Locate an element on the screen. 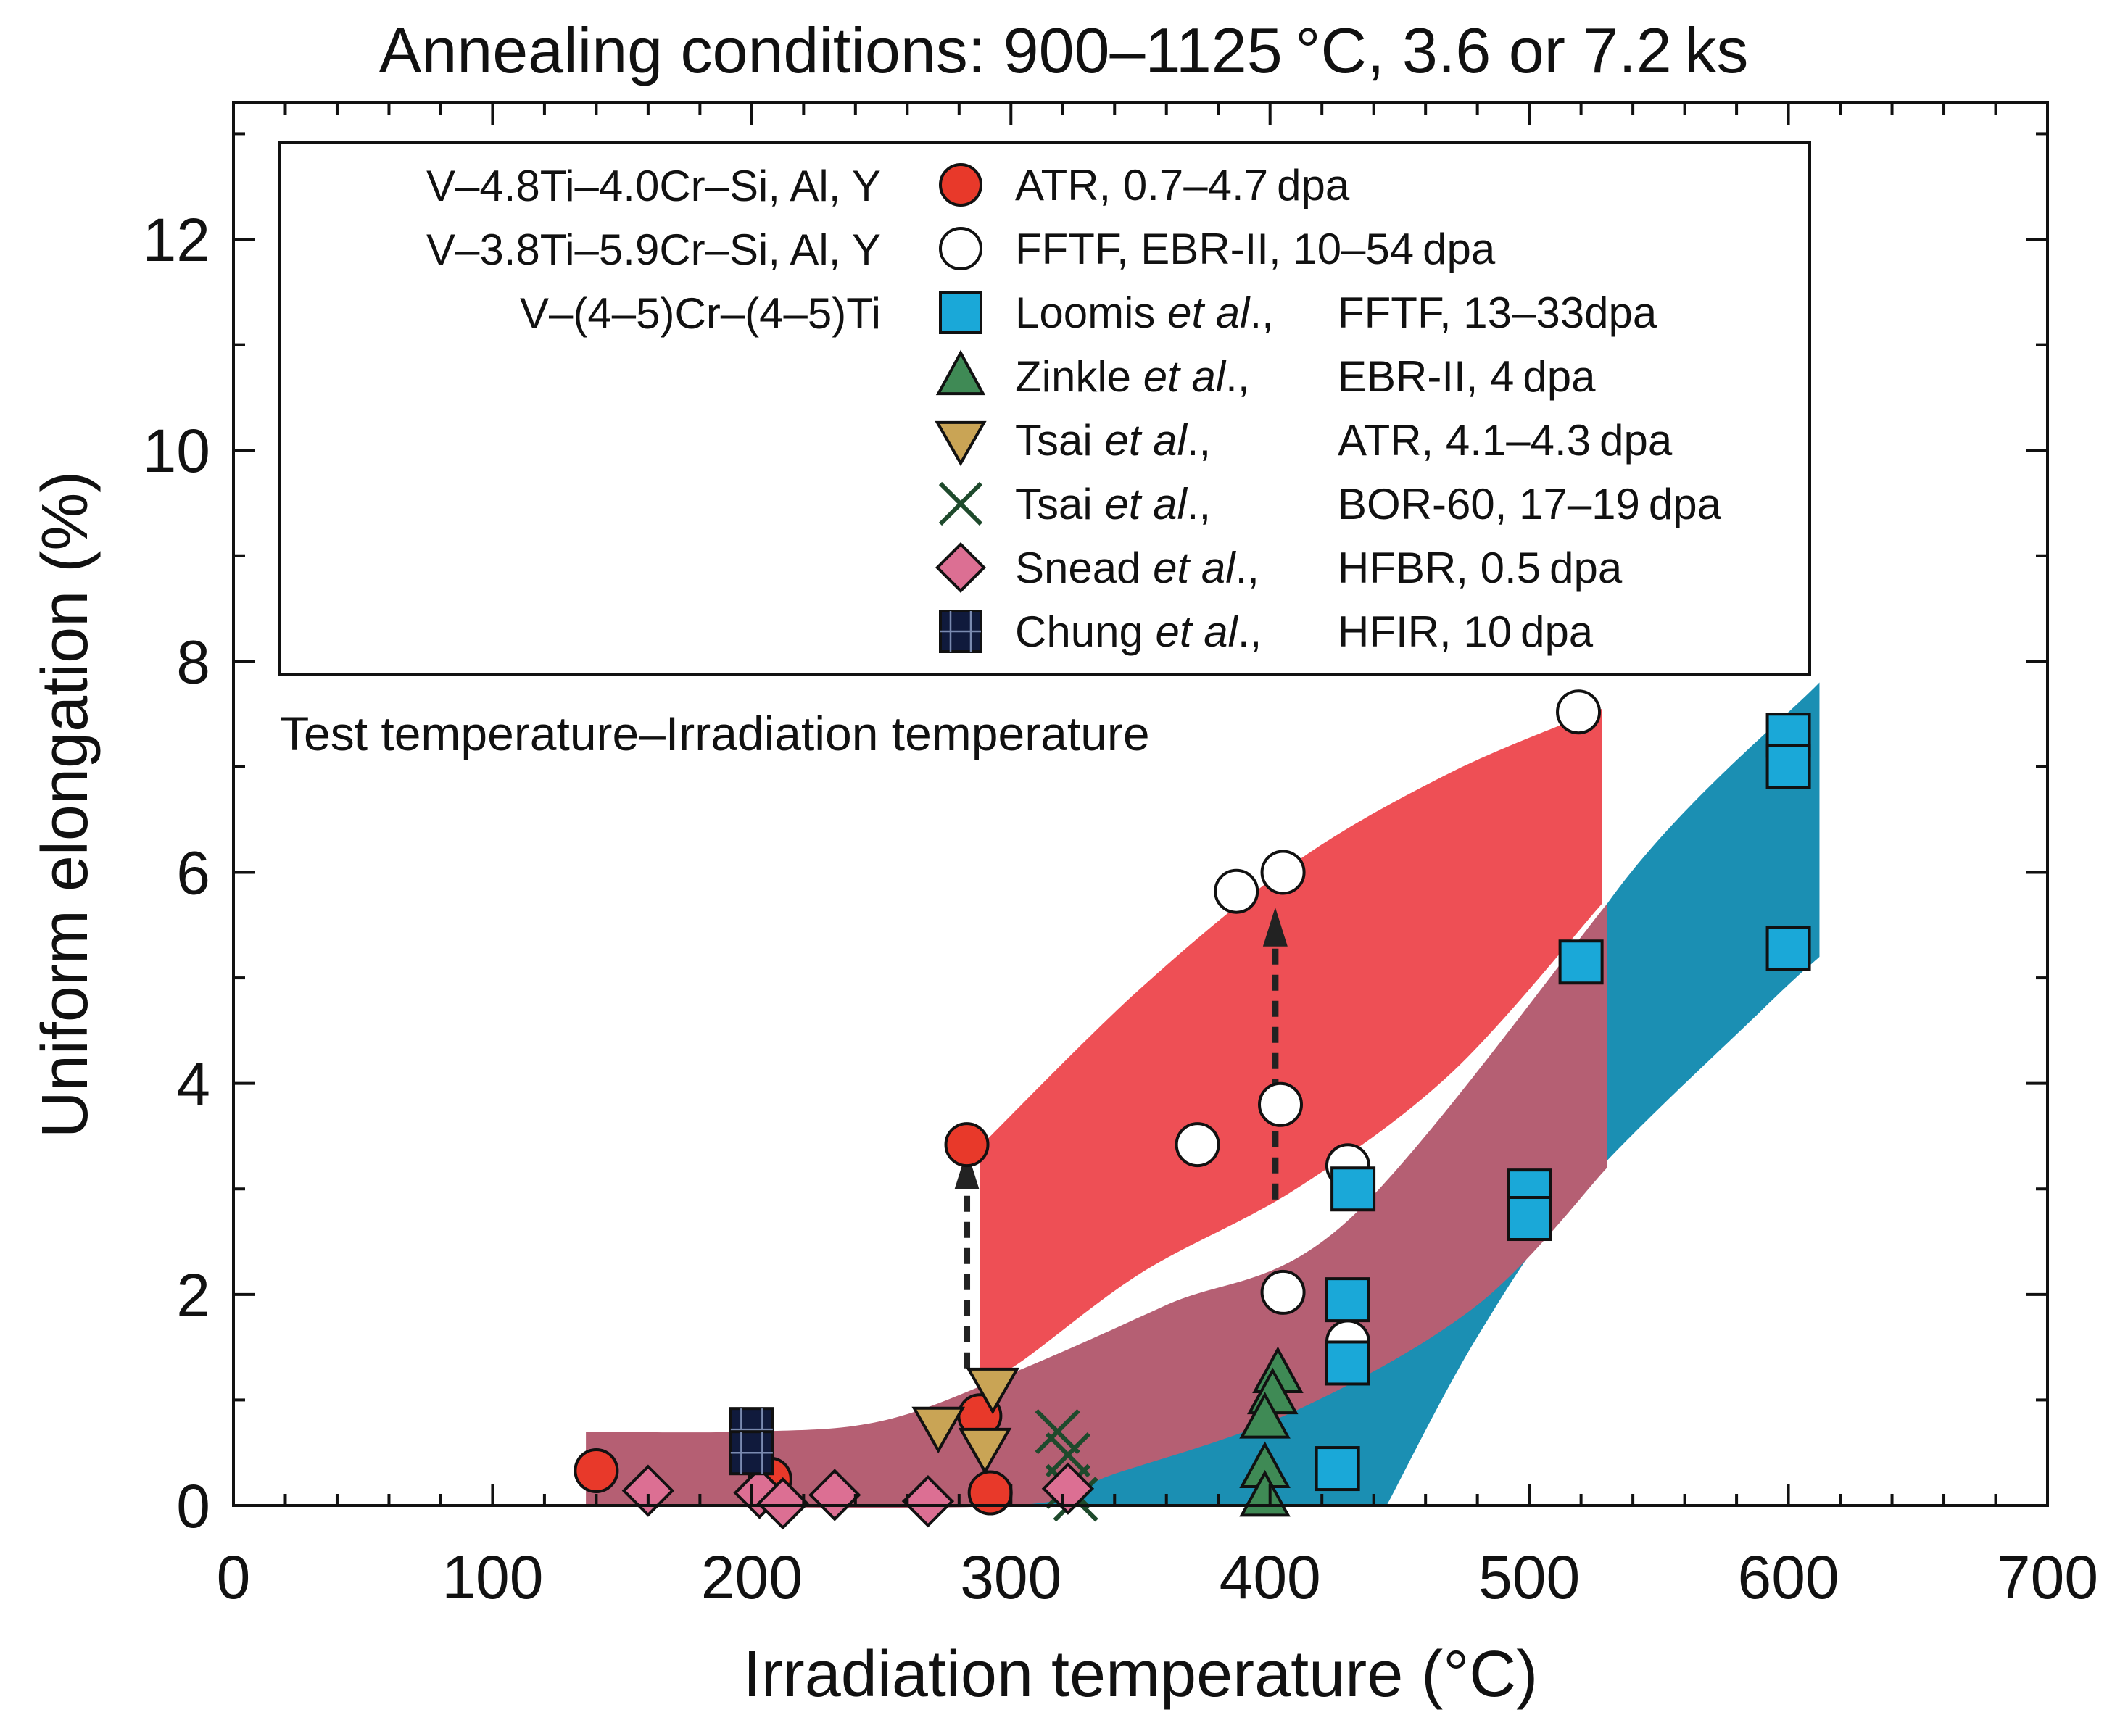  legend-marker-loomis is located at coordinates (960, 312).